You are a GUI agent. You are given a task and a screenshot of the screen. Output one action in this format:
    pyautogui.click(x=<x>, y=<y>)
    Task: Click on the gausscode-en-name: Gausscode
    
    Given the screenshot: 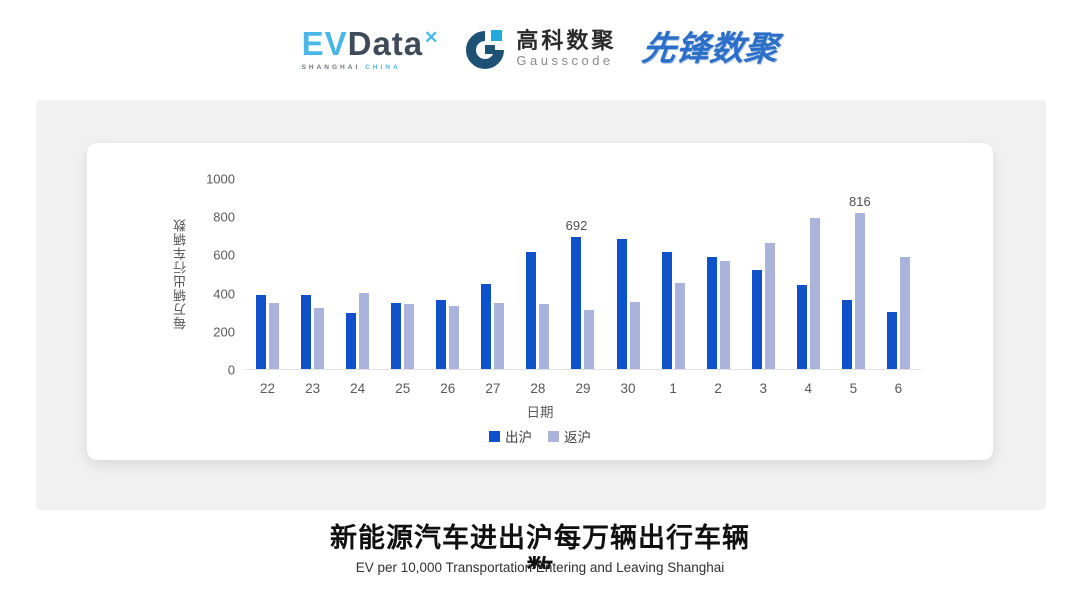 What is the action you would take?
    pyautogui.click(x=565, y=61)
    